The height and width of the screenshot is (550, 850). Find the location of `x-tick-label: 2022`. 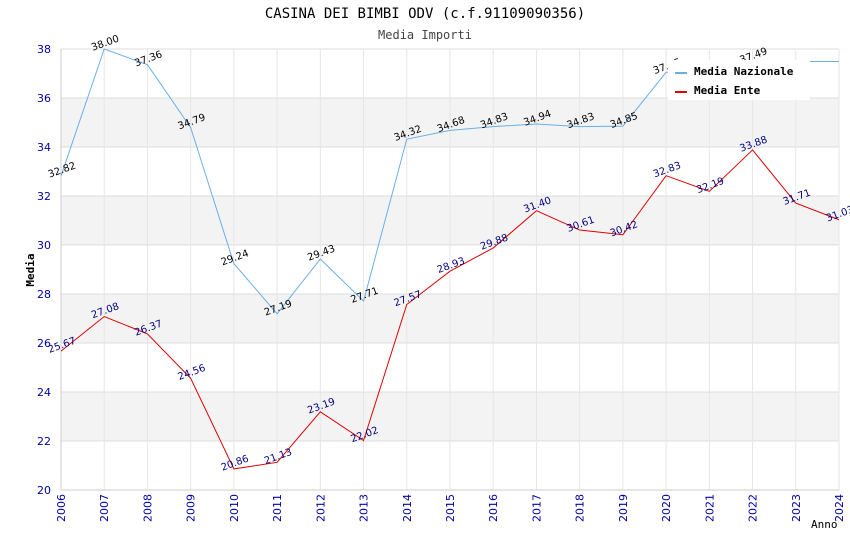

x-tick-label: 2022 is located at coordinates (753, 508).